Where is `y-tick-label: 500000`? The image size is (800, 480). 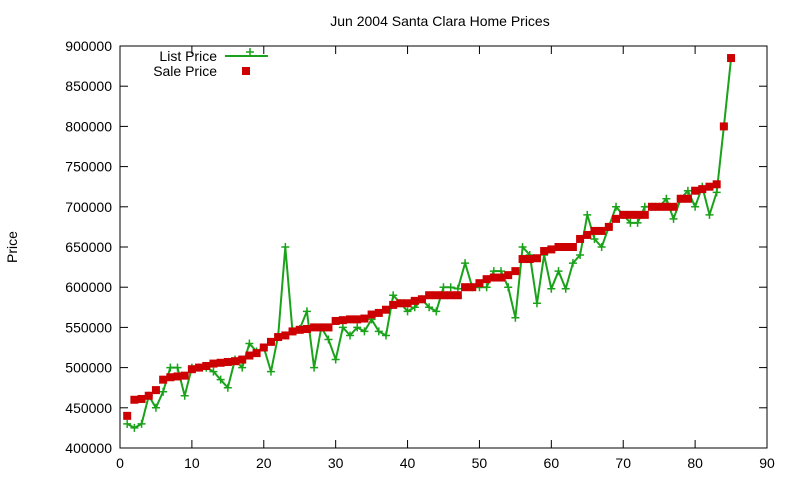
y-tick-label: 500000 is located at coordinates (88, 368).